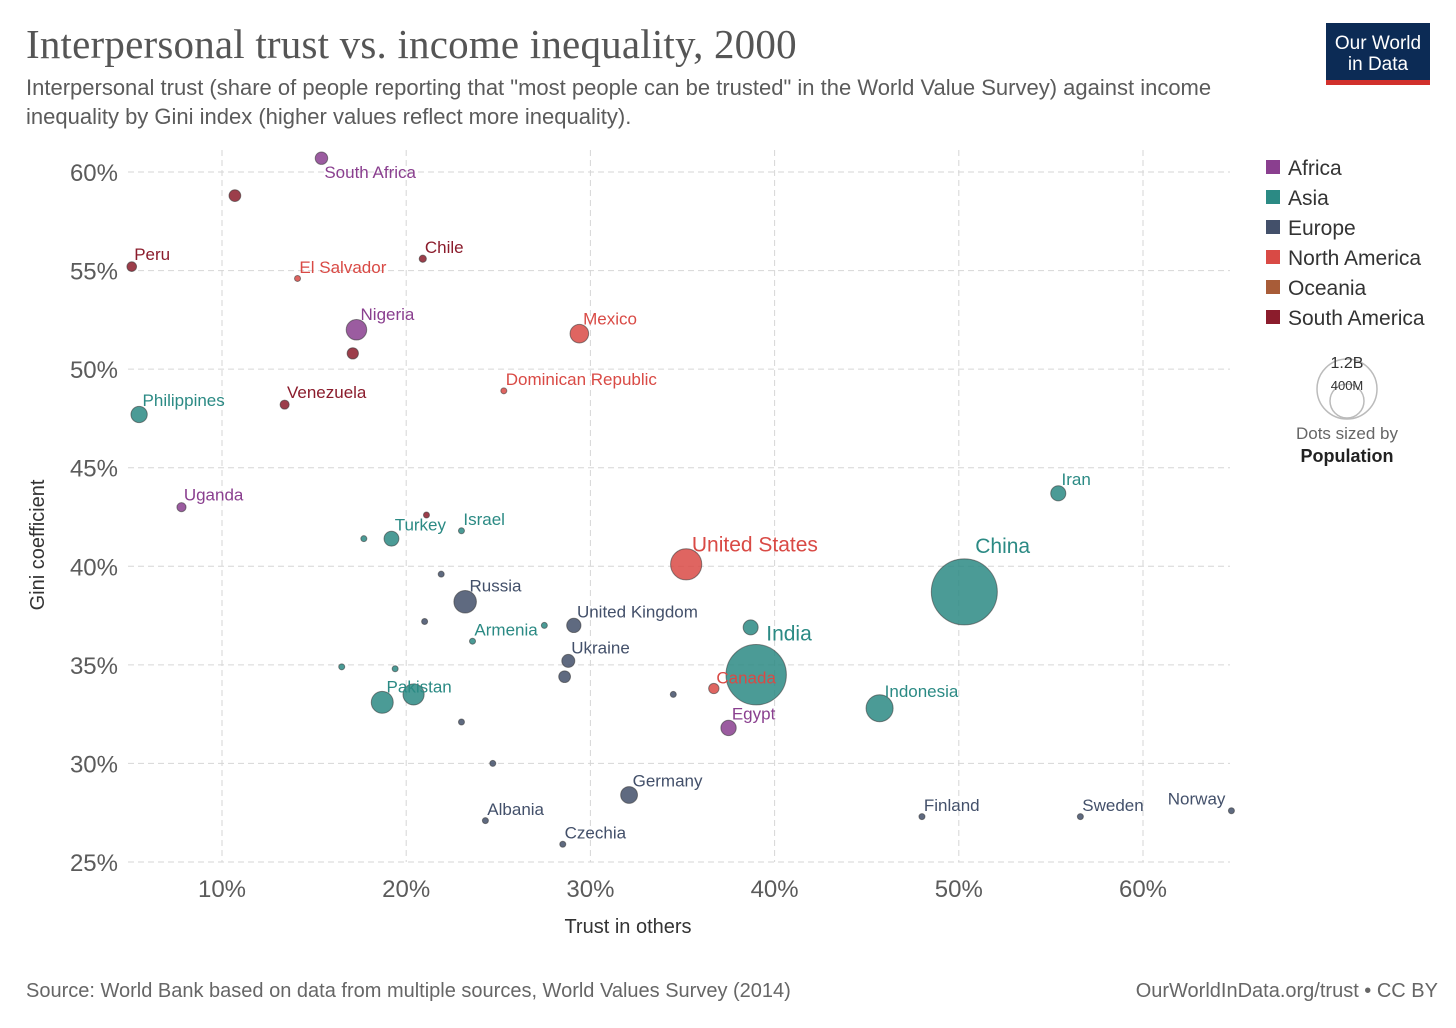 This screenshot has height=1028, width=1456. I want to click on size-legend-small-label: 400M, so click(1347, 385).